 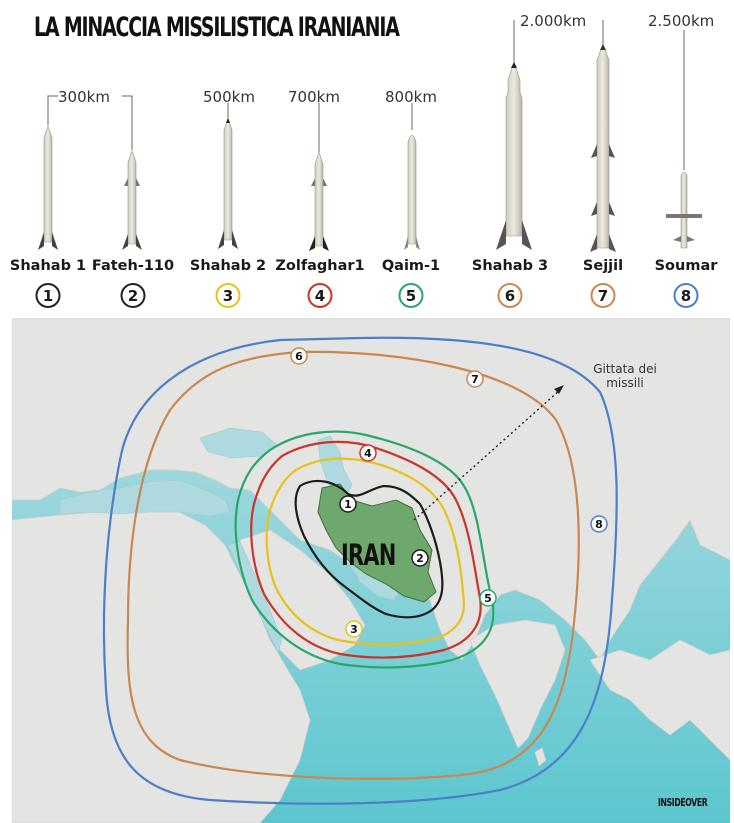 What do you see at coordinates (603, 266) in the screenshot?
I see `missile-name-7: Sejjil` at bounding box center [603, 266].